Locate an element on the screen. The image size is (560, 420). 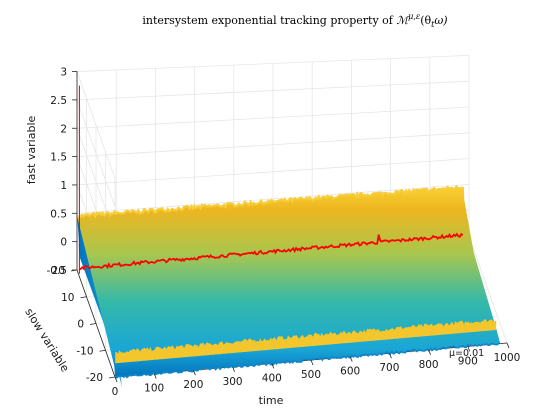
x-tick-label: 600 is located at coordinates (350, 372).